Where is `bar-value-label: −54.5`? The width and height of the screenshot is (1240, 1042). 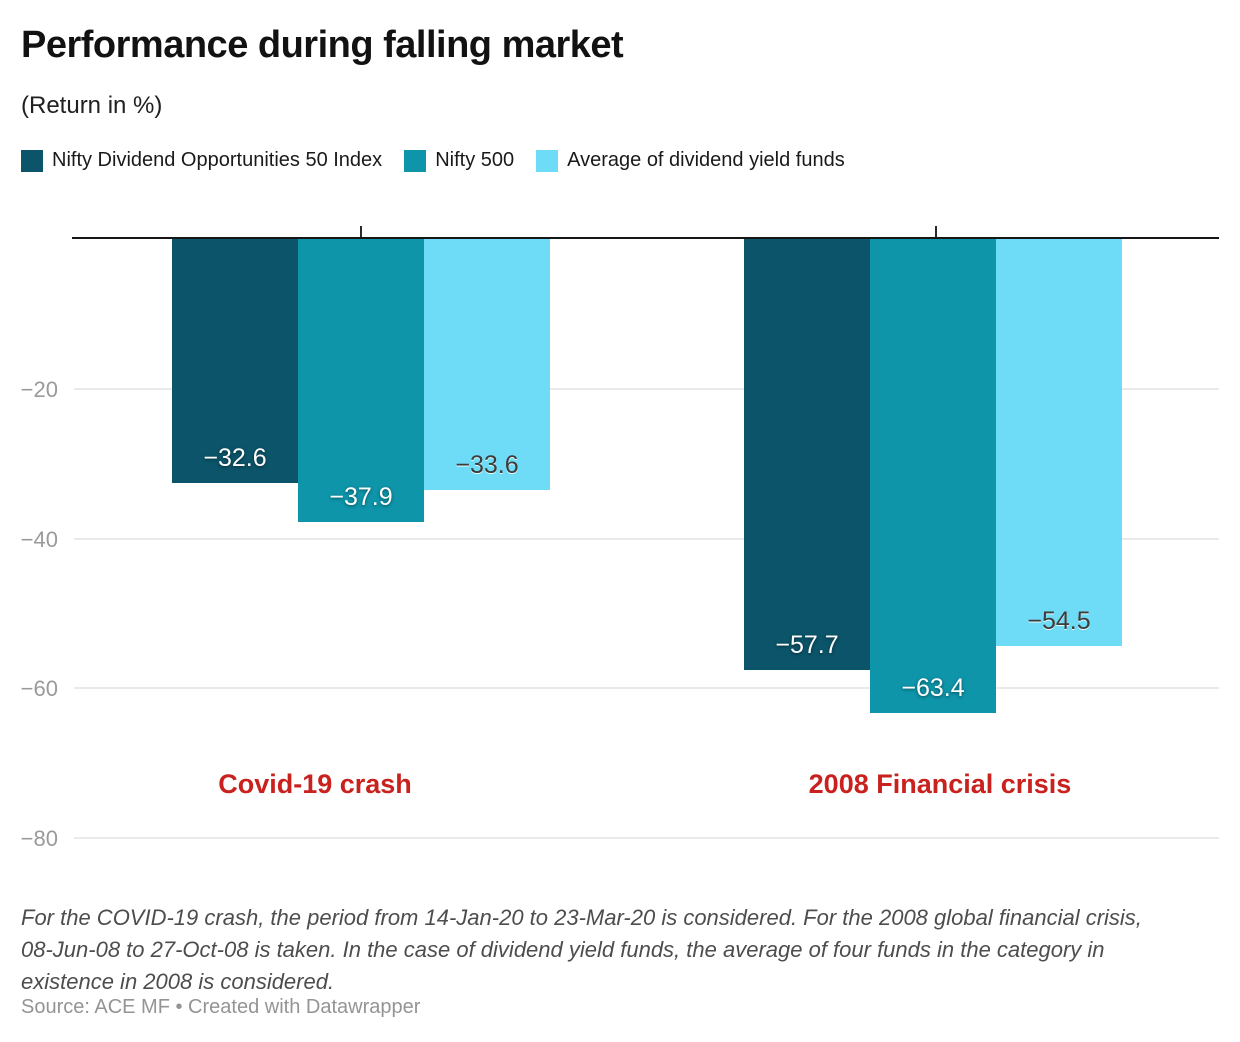
bar-value-label: −54.5 is located at coordinates (1059, 621).